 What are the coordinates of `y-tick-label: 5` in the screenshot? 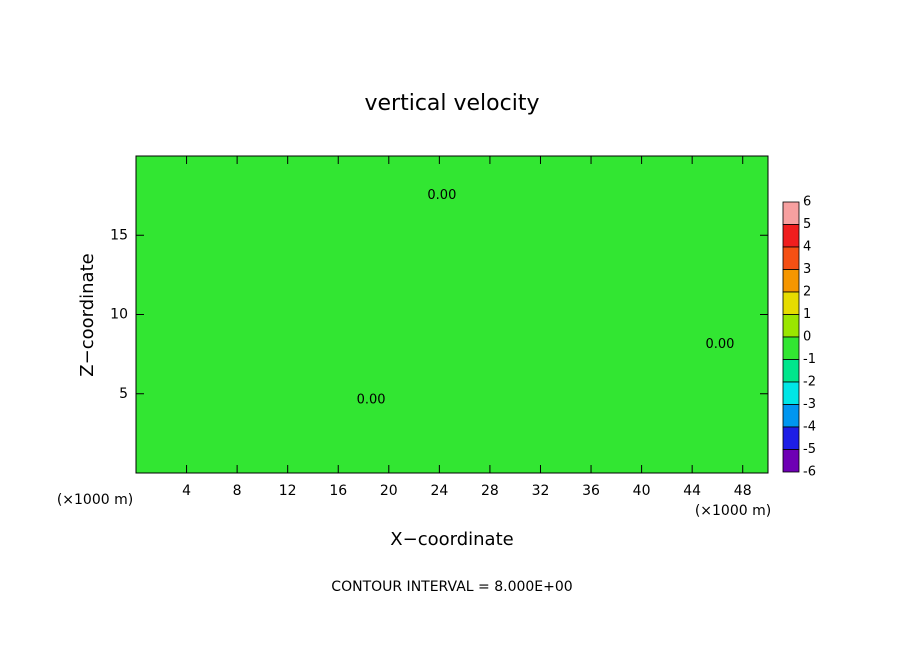 It's located at (123, 394).